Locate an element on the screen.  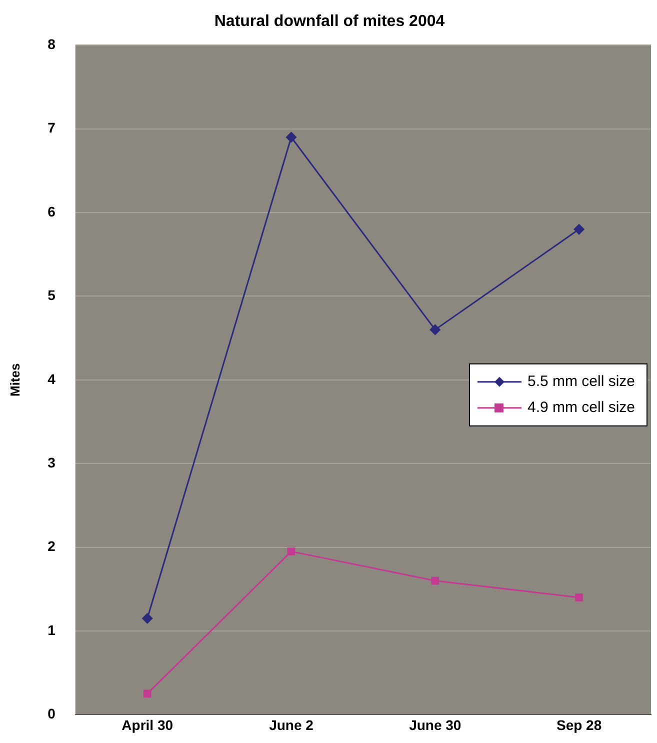
x-tick-label: Sep 28 is located at coordinates (579, 724).